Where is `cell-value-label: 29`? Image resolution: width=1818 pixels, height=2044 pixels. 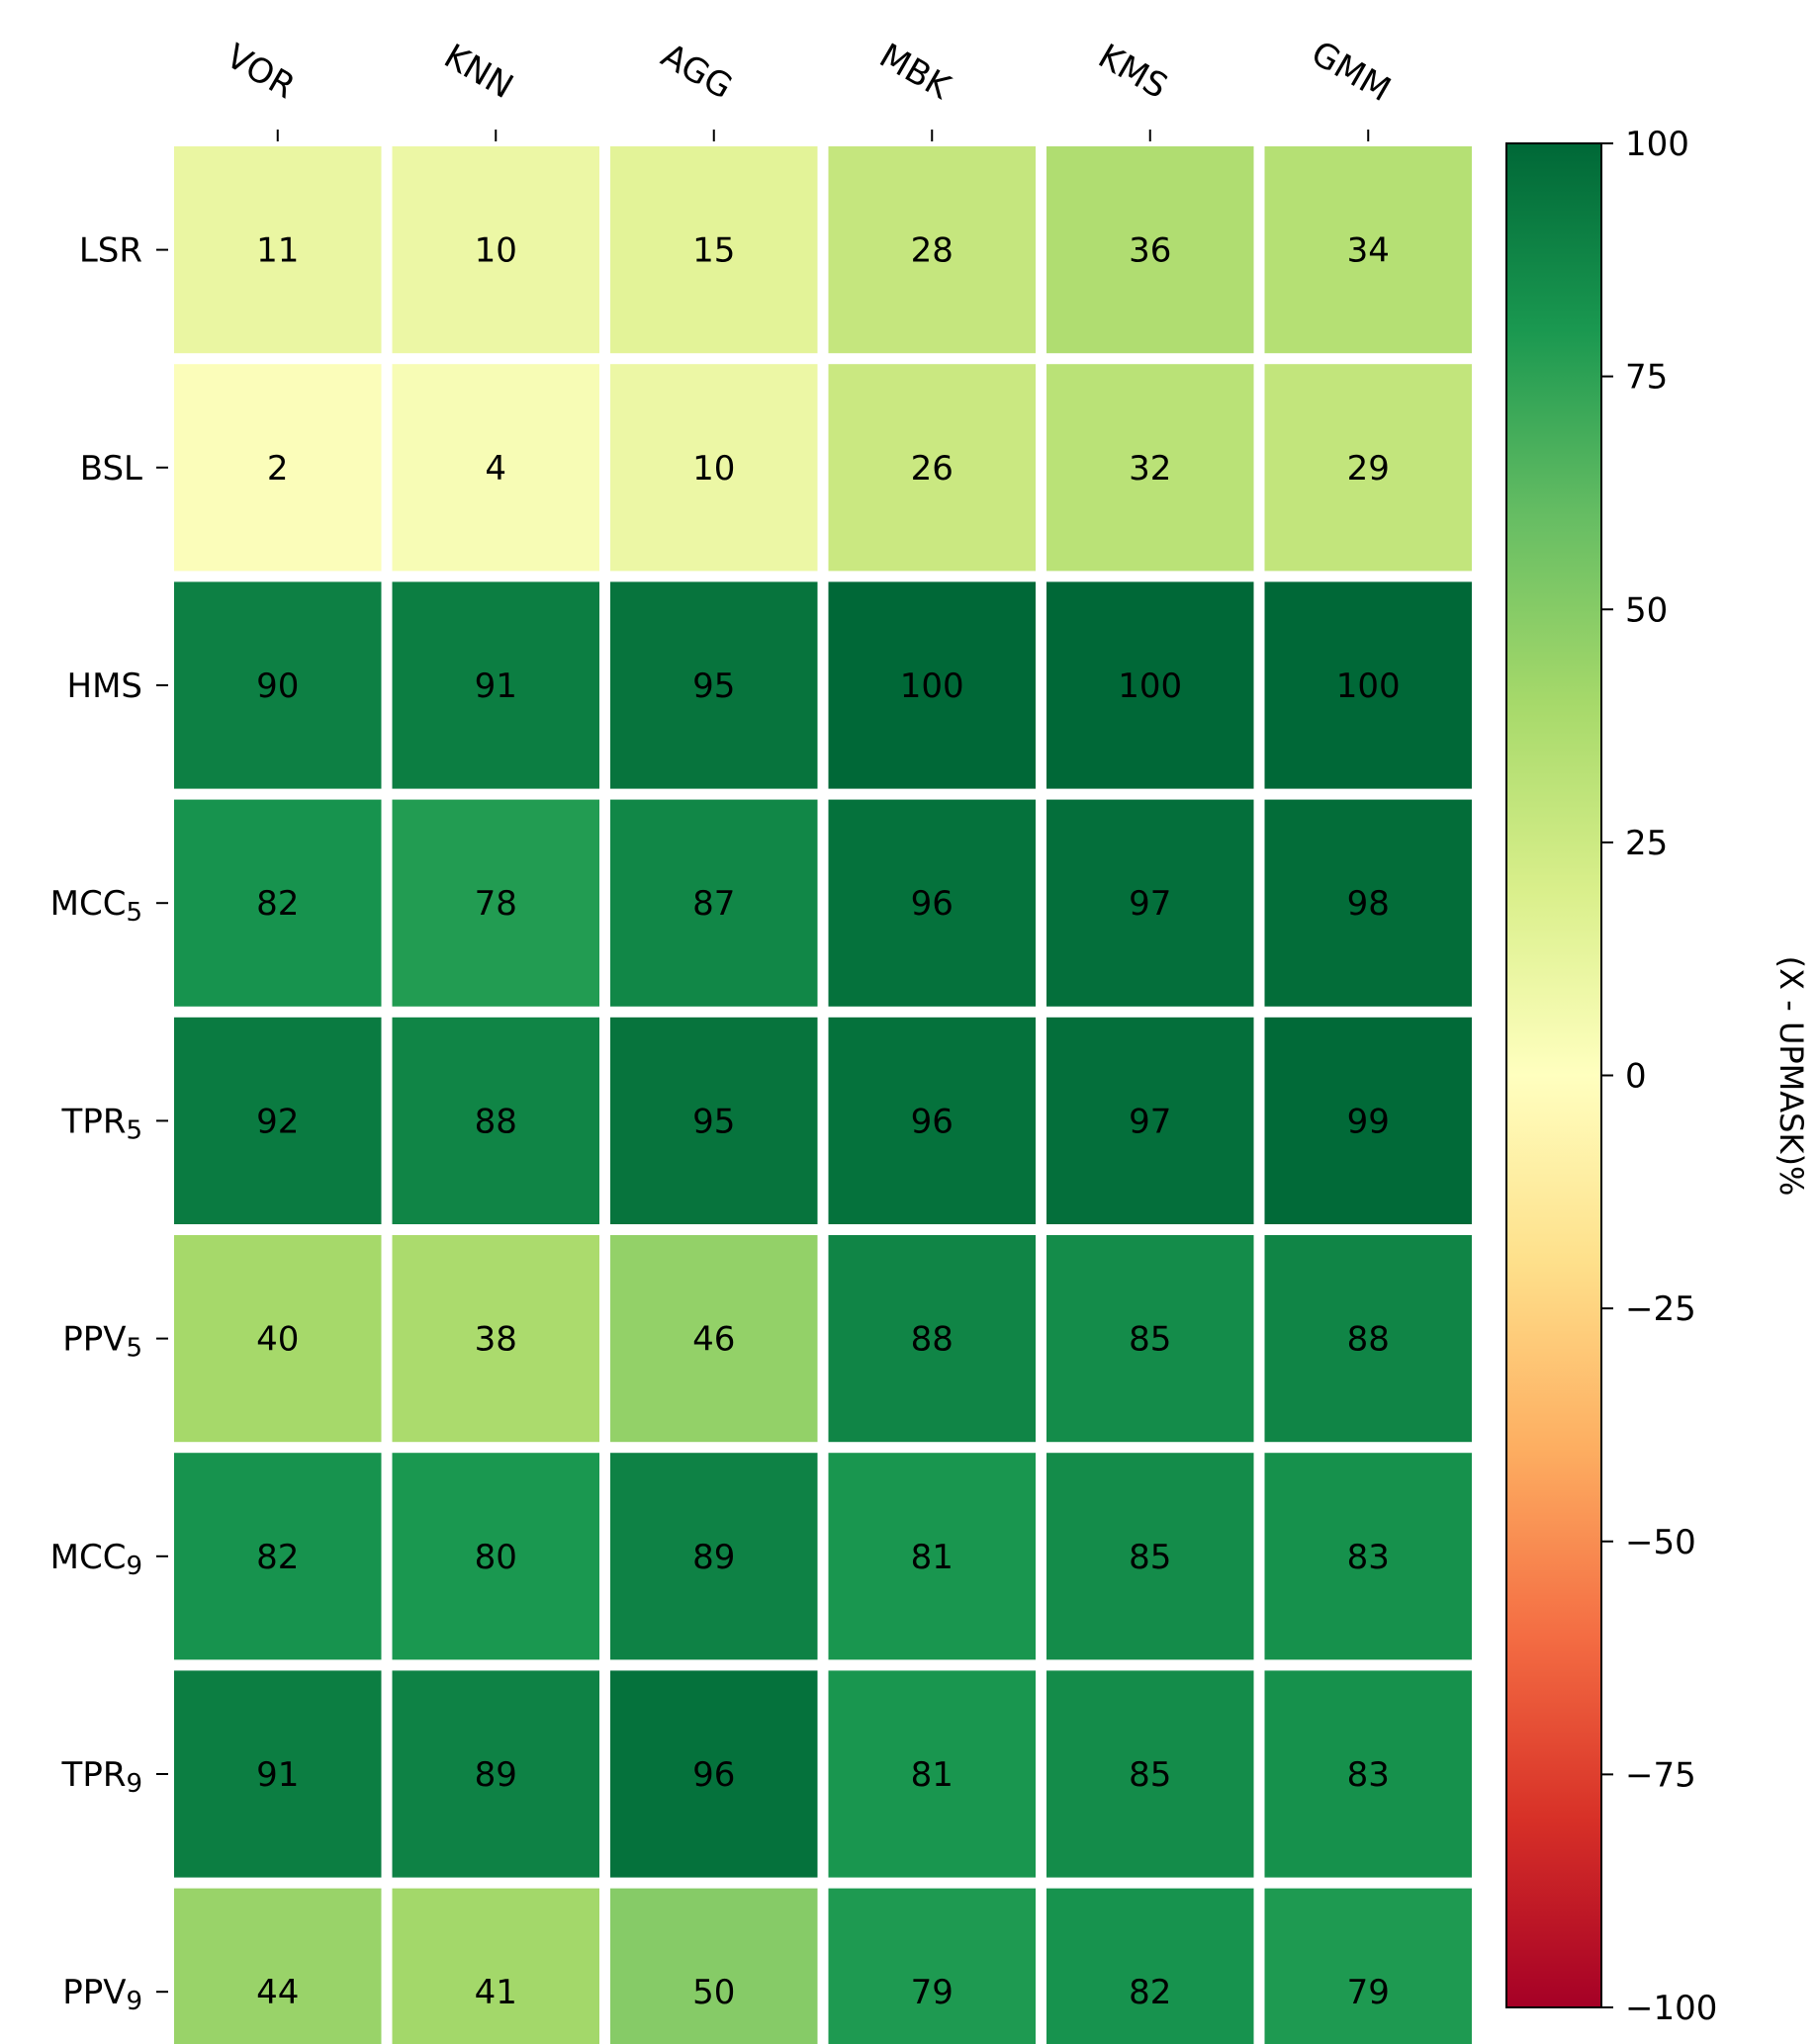
cell-value-label: 29 is located at coordinates (1368, 469).